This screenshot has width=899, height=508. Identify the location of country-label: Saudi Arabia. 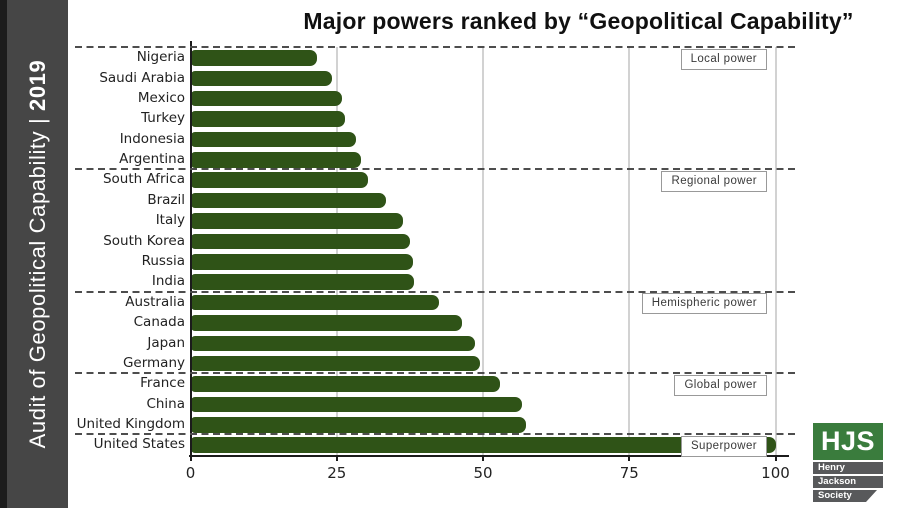
(142, 77).